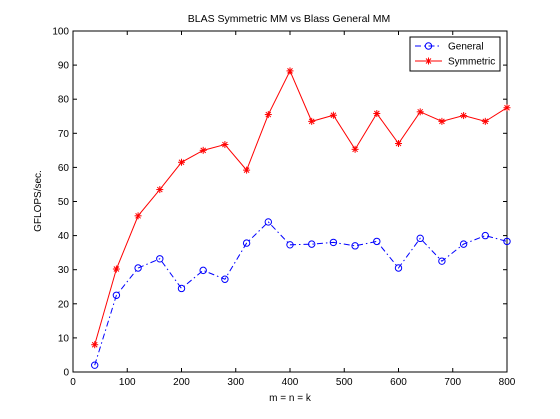  I want to click on y-tick-label: 70, so click(64, 134).